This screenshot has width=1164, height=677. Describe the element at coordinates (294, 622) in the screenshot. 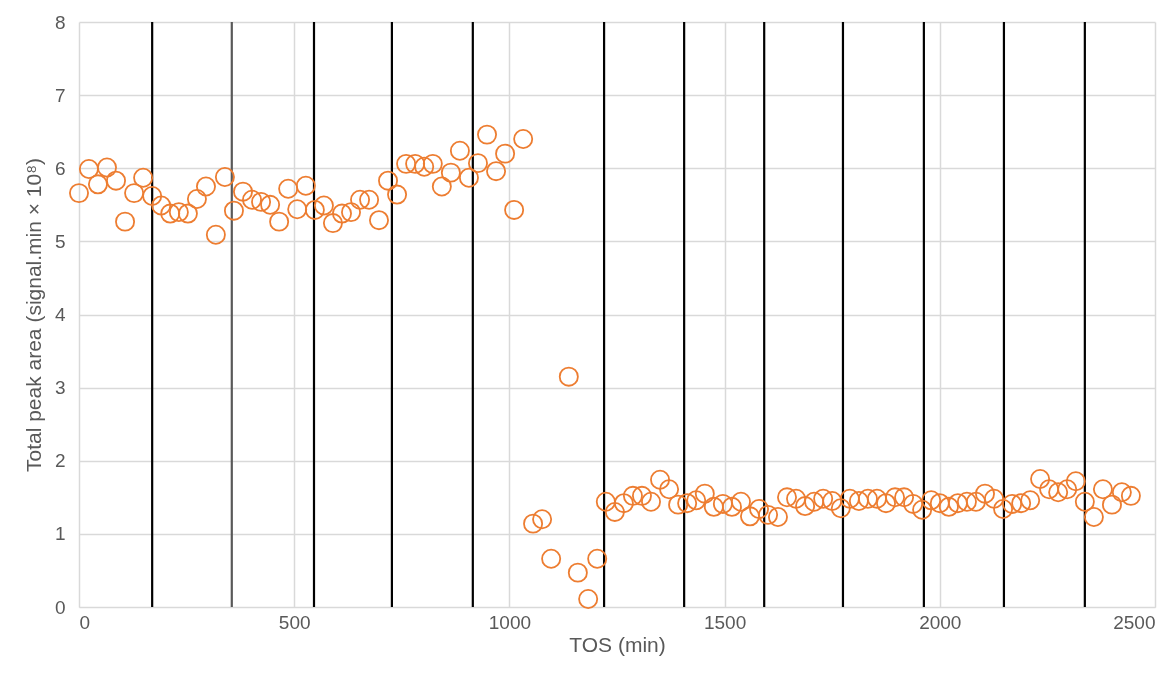

I see `x-tick-label: 500` at that location.